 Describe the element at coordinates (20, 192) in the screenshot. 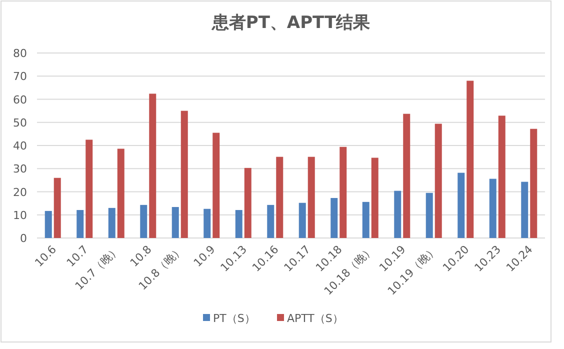

I see `y-tick-label: 20` at that location.